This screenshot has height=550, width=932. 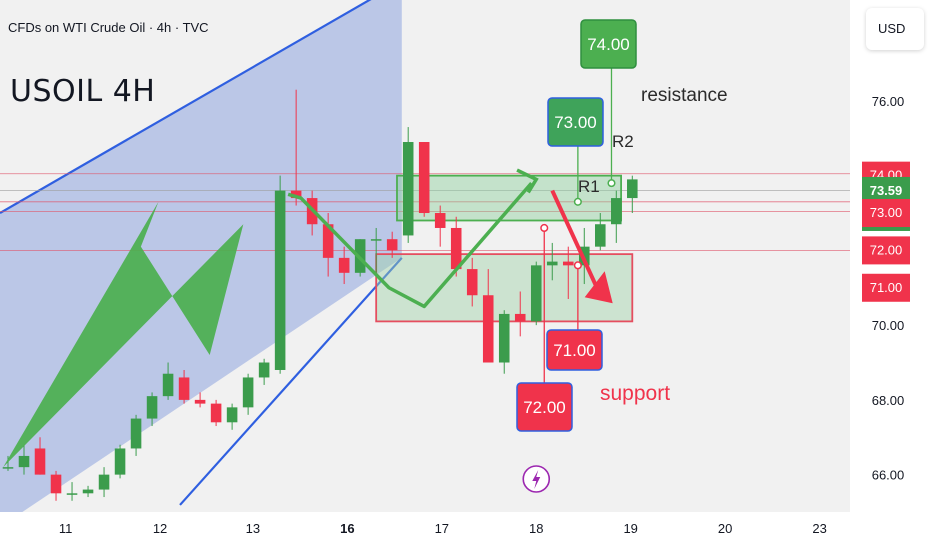 What do you see at coordinates (886, 190) in the screenshot?
I see `current-price-label: 73.59` at bounding box center [886, 190].